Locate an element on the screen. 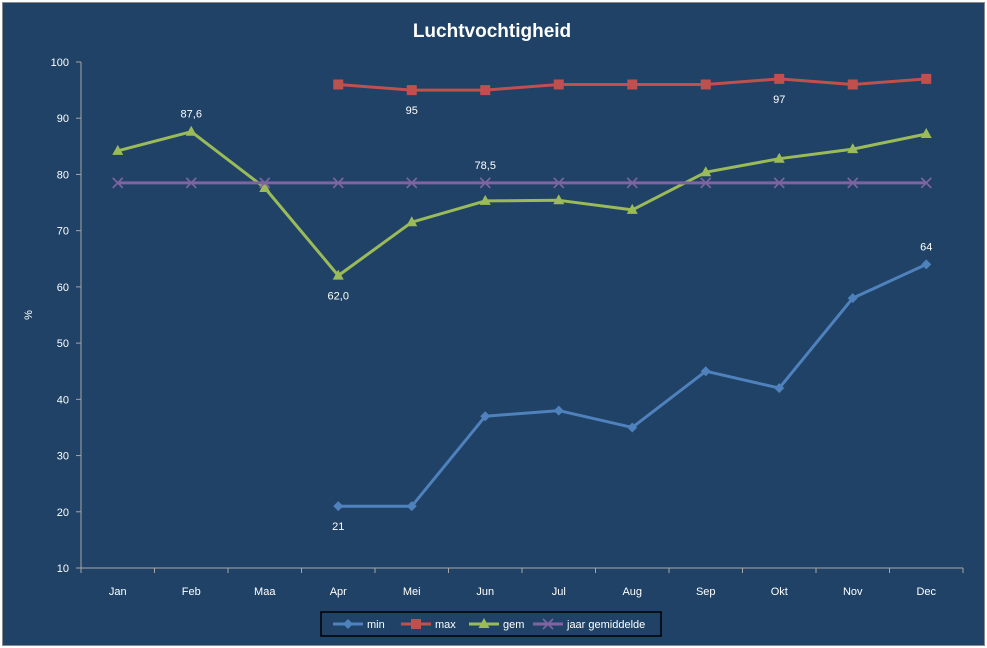 The width and height of the screenshot is (987, 648). legend-label-min: min is located at coordinates (376, 625).